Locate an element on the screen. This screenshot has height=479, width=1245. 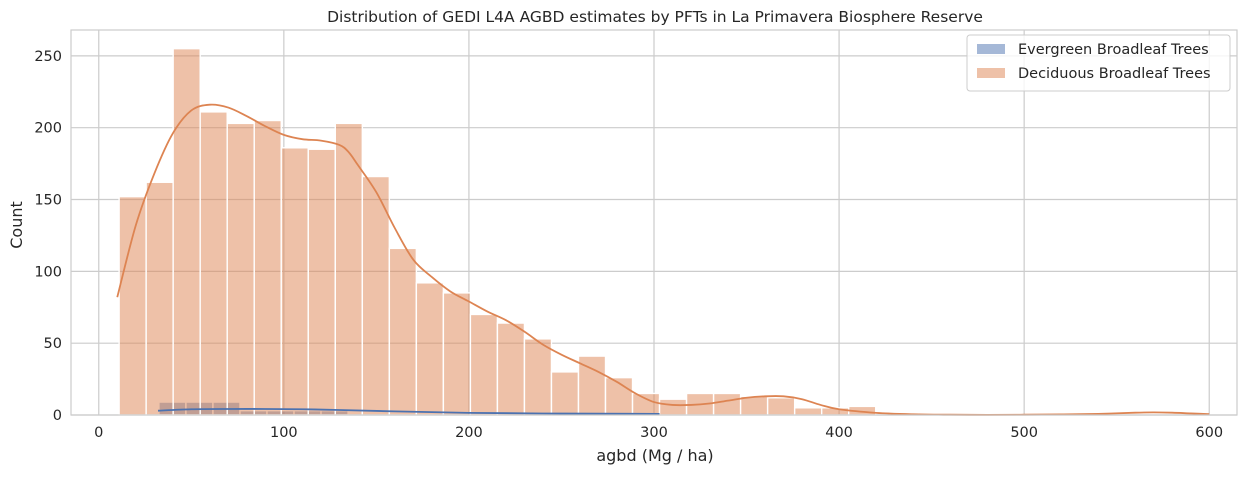
legend-label-deciduous: Deciduous Broadleaf Trees is located at coordinates (1114, 74).